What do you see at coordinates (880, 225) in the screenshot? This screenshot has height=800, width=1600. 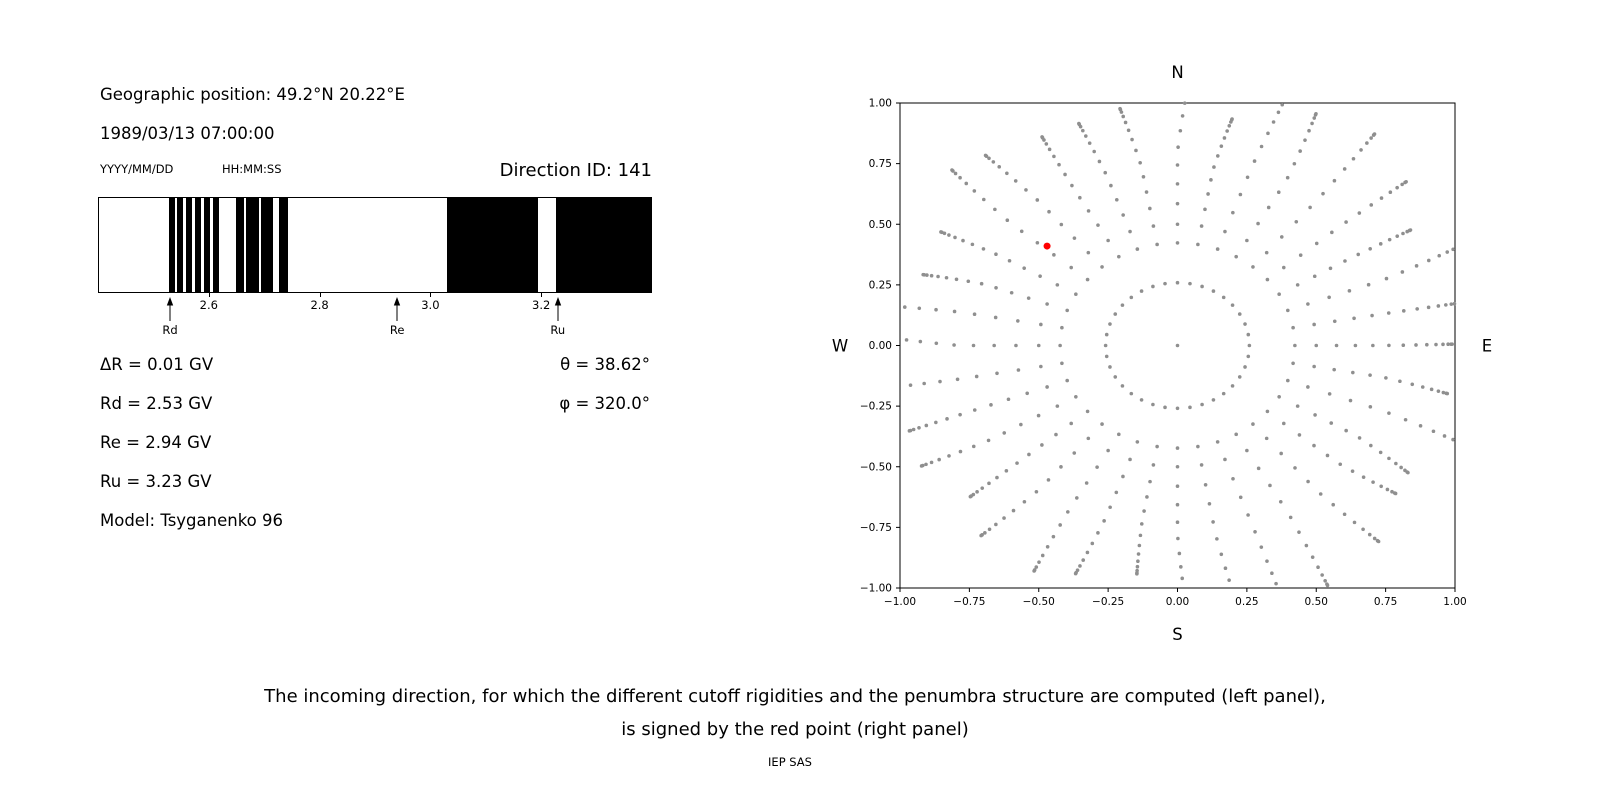 I see `y-tick-label: 0.50` at bounding box center [880, 225].